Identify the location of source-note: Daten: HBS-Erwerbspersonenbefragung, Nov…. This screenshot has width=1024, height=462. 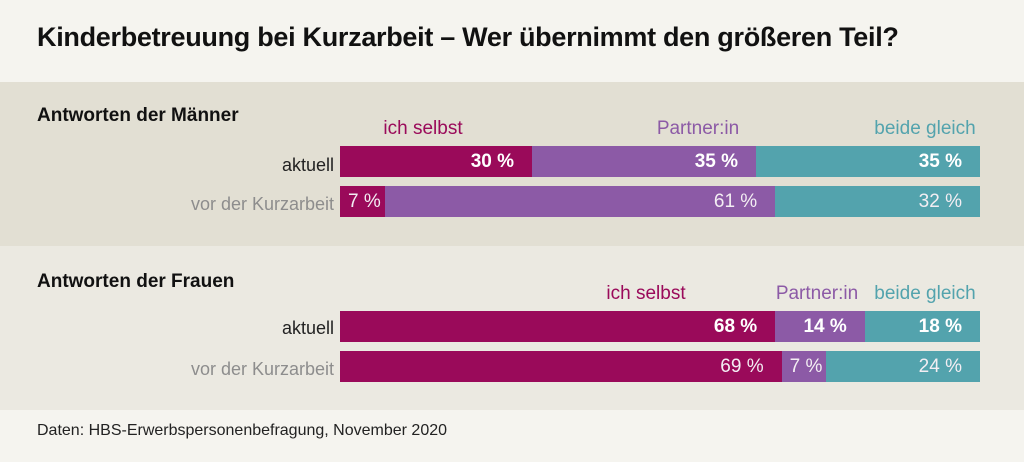
(242, 430).